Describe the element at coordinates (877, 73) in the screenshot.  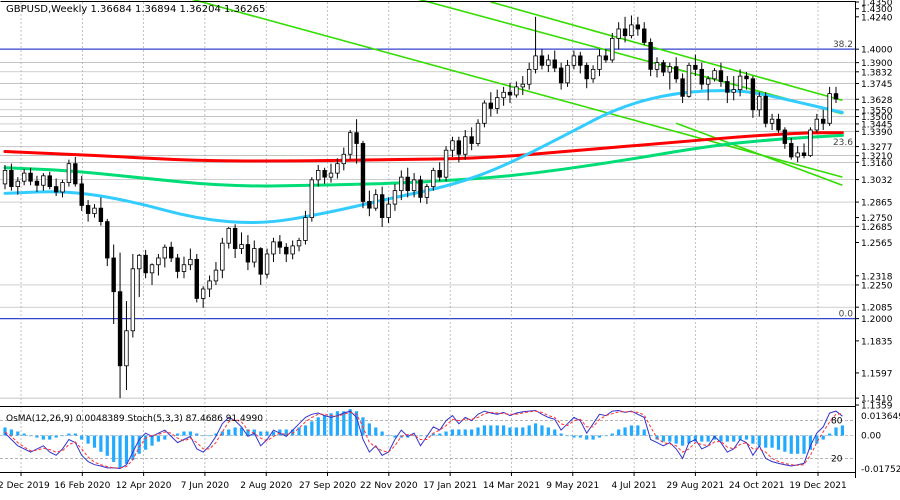
I see `y-tick-label: 1.3832` at that location.